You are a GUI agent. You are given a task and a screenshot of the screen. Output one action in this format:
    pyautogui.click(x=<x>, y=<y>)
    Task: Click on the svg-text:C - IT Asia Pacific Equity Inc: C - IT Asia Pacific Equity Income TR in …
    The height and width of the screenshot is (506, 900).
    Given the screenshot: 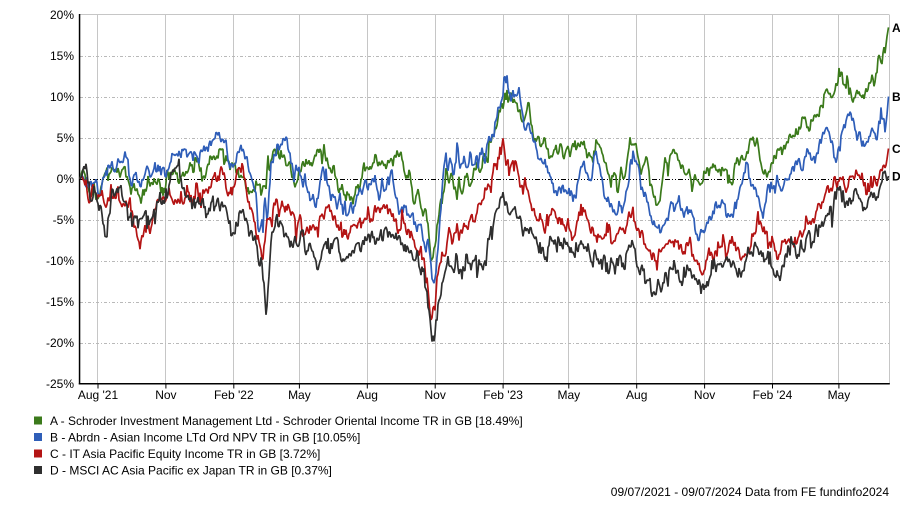 What is the action you would take?
    pyautogui.click(x=185, y=454)
    